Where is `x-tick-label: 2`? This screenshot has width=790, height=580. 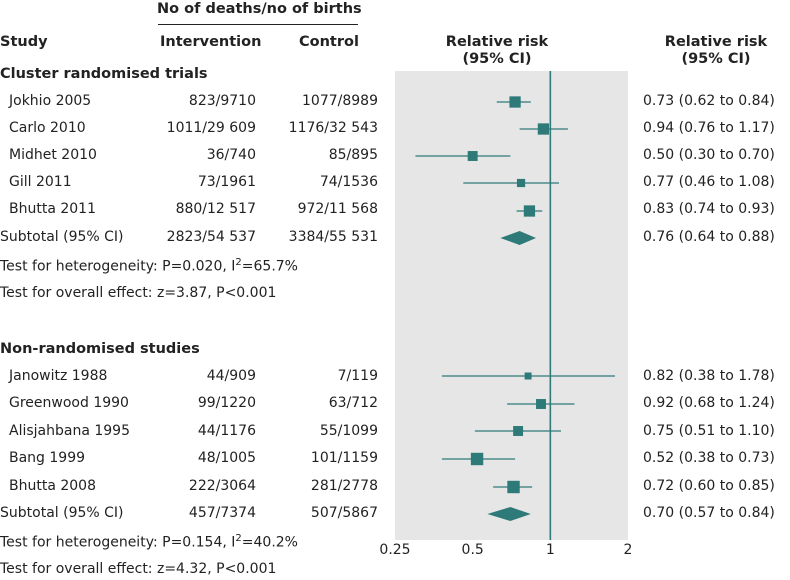
x-tick-label: 2 is located at coordinates (628, 550).